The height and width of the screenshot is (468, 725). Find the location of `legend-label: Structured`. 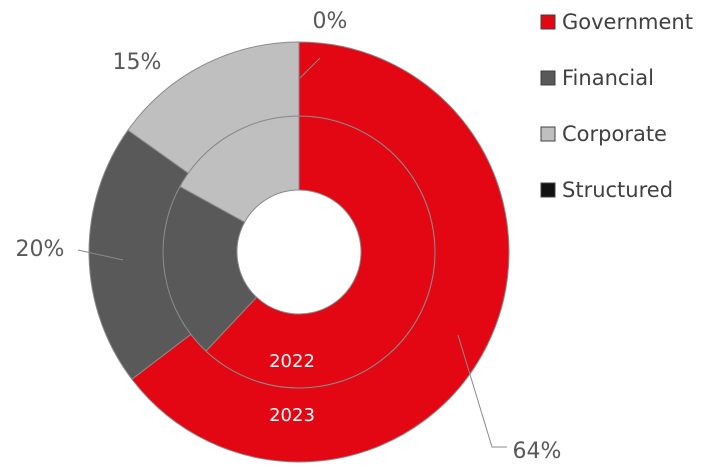

legend-label: Structured is located at coordinates (617, 190).